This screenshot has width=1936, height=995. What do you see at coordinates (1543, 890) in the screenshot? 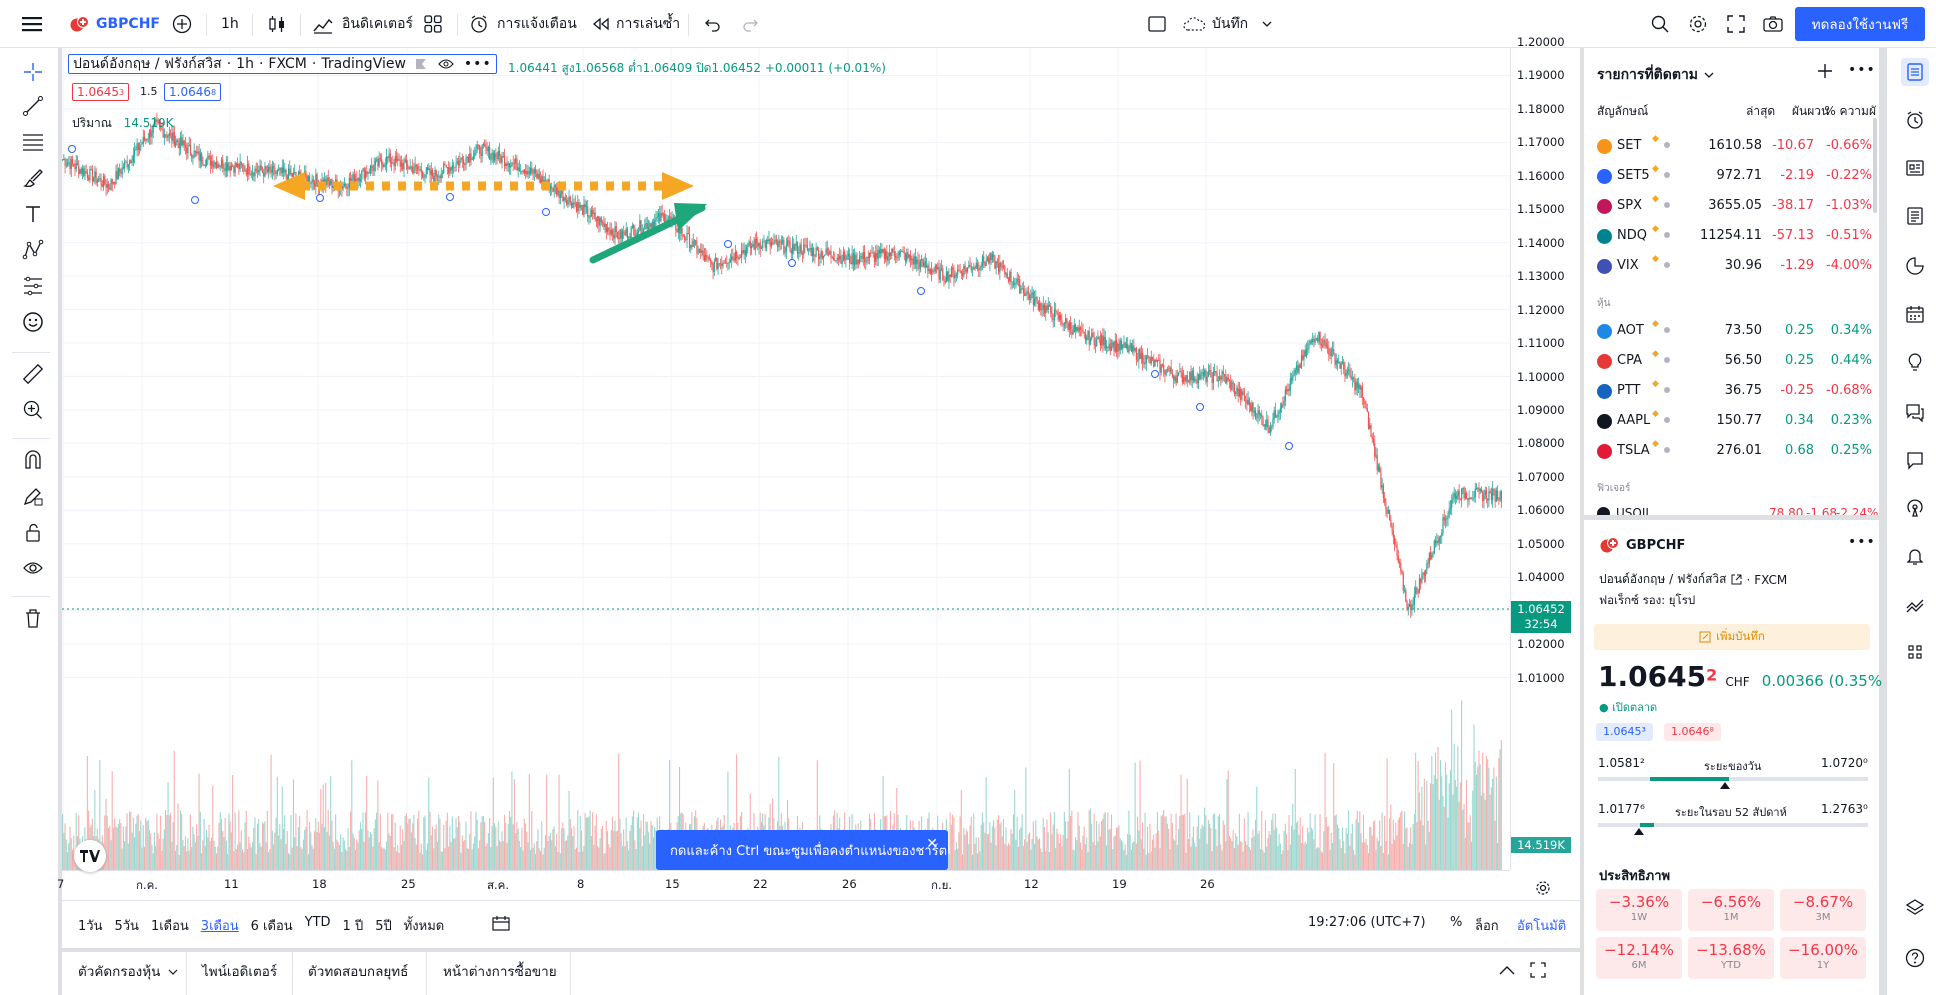
I see `chart-settings-gear-icon` at bounding box center [1543, 890].